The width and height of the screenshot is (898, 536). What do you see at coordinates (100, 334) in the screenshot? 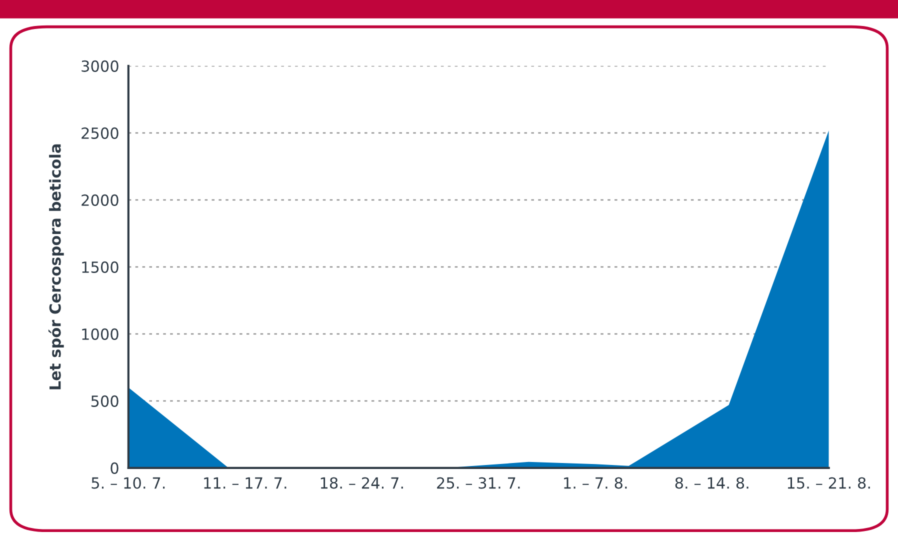
I see `y-tick-label: 1000` at bounding box center [100, 334].